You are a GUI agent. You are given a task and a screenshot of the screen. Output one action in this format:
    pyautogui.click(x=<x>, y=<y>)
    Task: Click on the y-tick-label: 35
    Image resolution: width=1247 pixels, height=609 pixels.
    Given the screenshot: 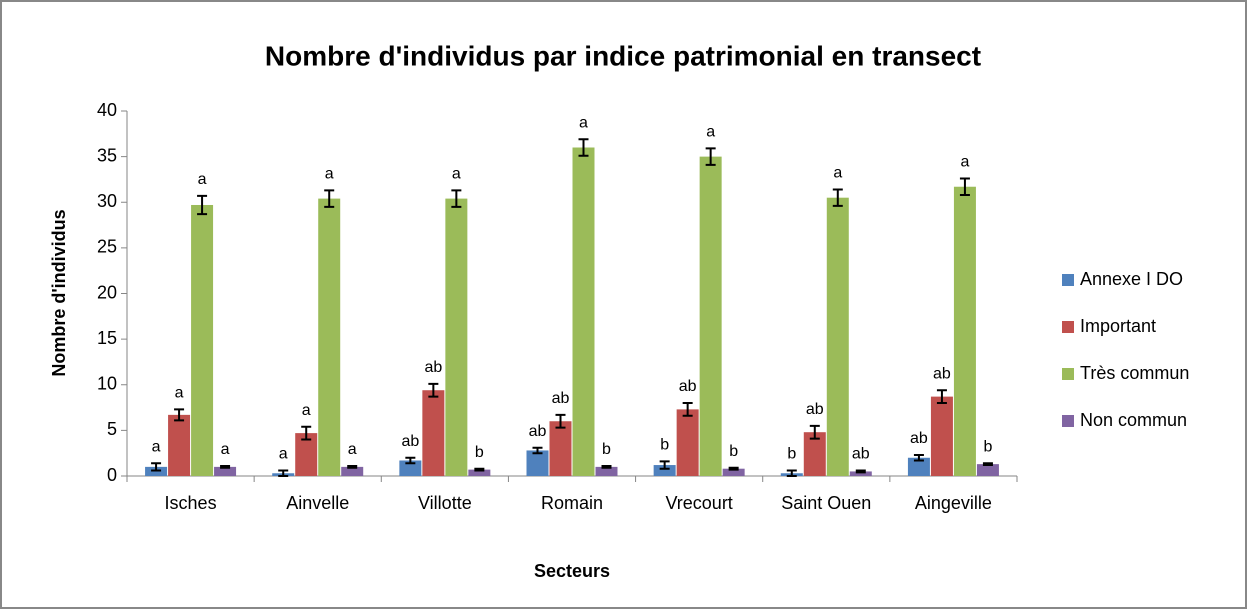 What is the action you would take?
    pyautogui.click(x=107, y=155)
    